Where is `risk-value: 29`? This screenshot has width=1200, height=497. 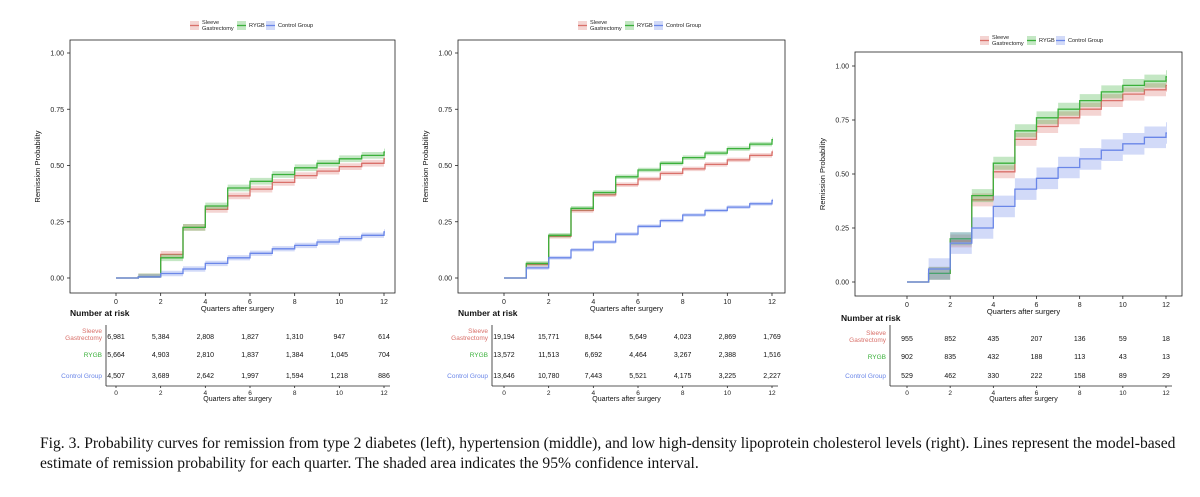 risk-value: 29 is located at coordinates (1166, 376).